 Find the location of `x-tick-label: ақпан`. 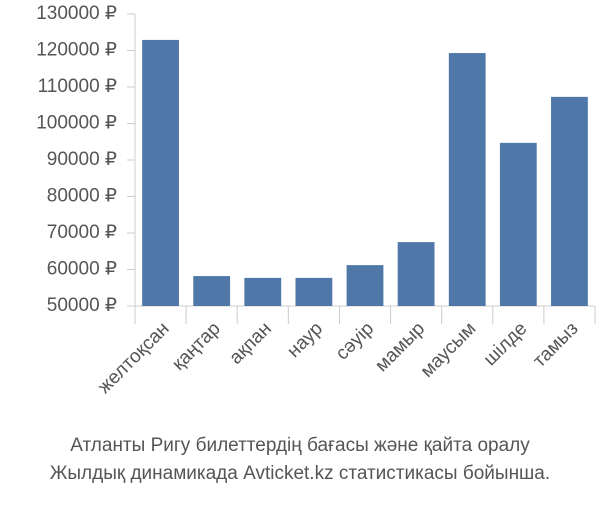

x-tick-label: ақпан is located at coordinates (250, 343).